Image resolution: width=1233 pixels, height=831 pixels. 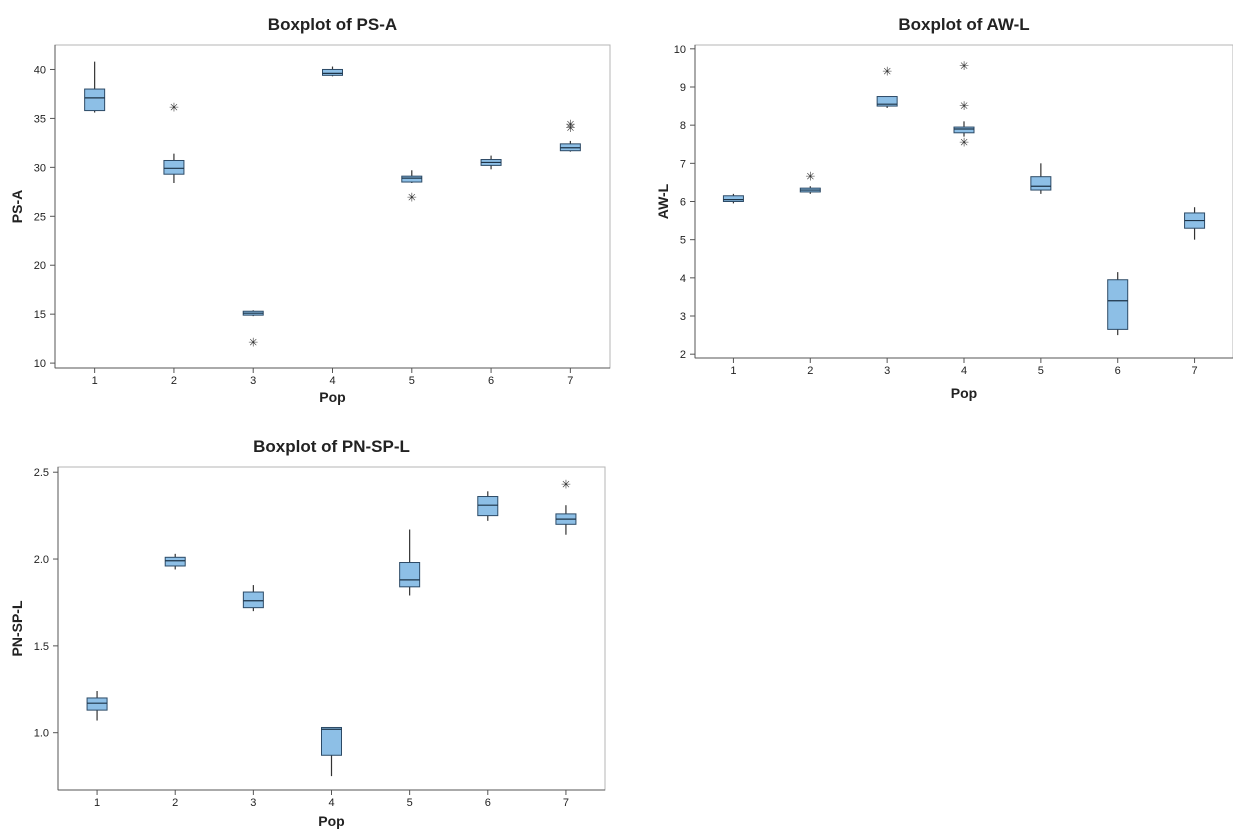 What do you see at coordinates (41, 560) in the screenshot?
I see `y-tick-label: 2.0` at bounding box center [41, 560].